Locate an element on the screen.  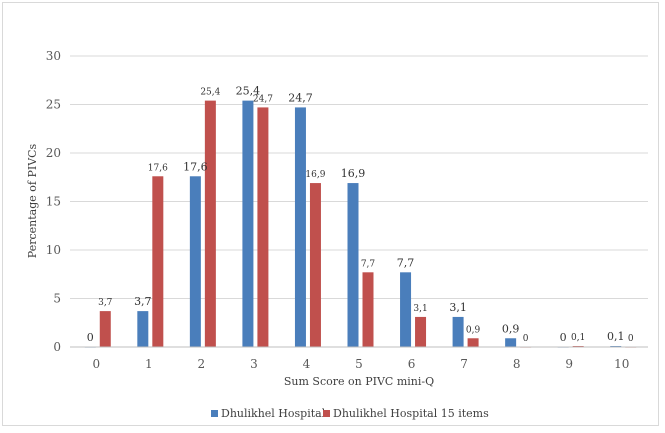
x-tick-label: 5 is located at coordinates (359, 364).